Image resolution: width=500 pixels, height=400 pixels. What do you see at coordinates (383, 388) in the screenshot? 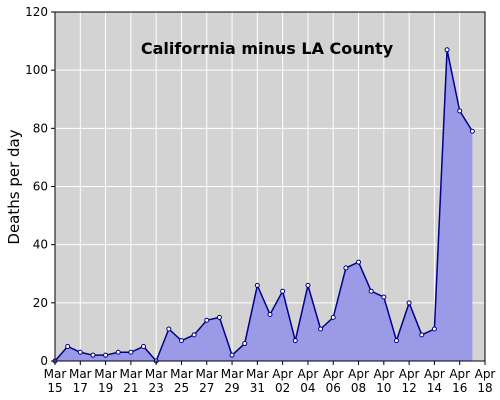
I see `x-tick-day: 10` at bounding box center [383, 388].